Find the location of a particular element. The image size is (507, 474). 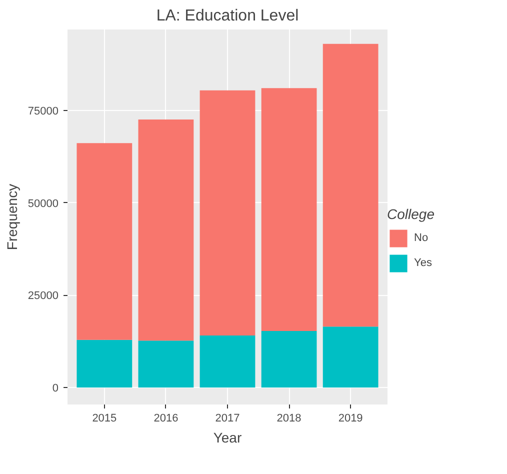

y-tick-label: 0 is located at coordinates (55, 388).